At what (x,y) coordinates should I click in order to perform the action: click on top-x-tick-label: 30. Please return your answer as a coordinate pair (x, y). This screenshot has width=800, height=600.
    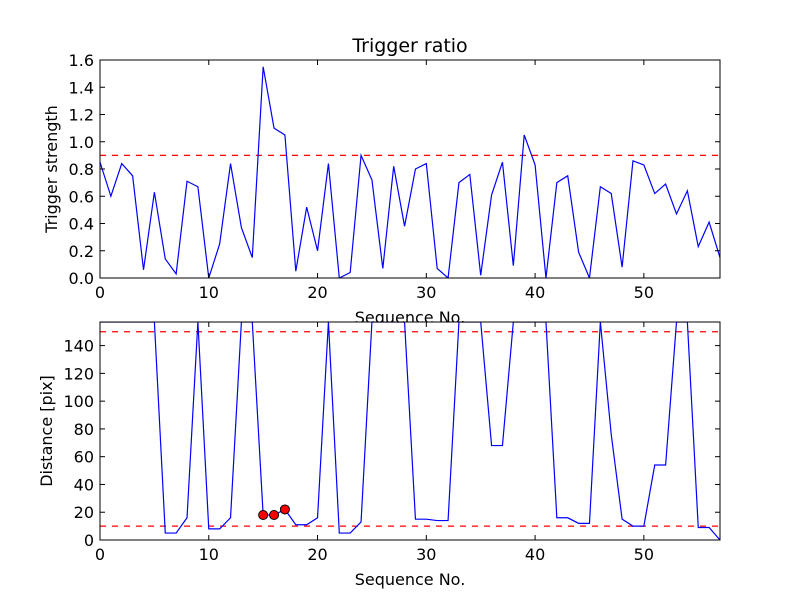
    Looking at the image, I should click on (426, 292).